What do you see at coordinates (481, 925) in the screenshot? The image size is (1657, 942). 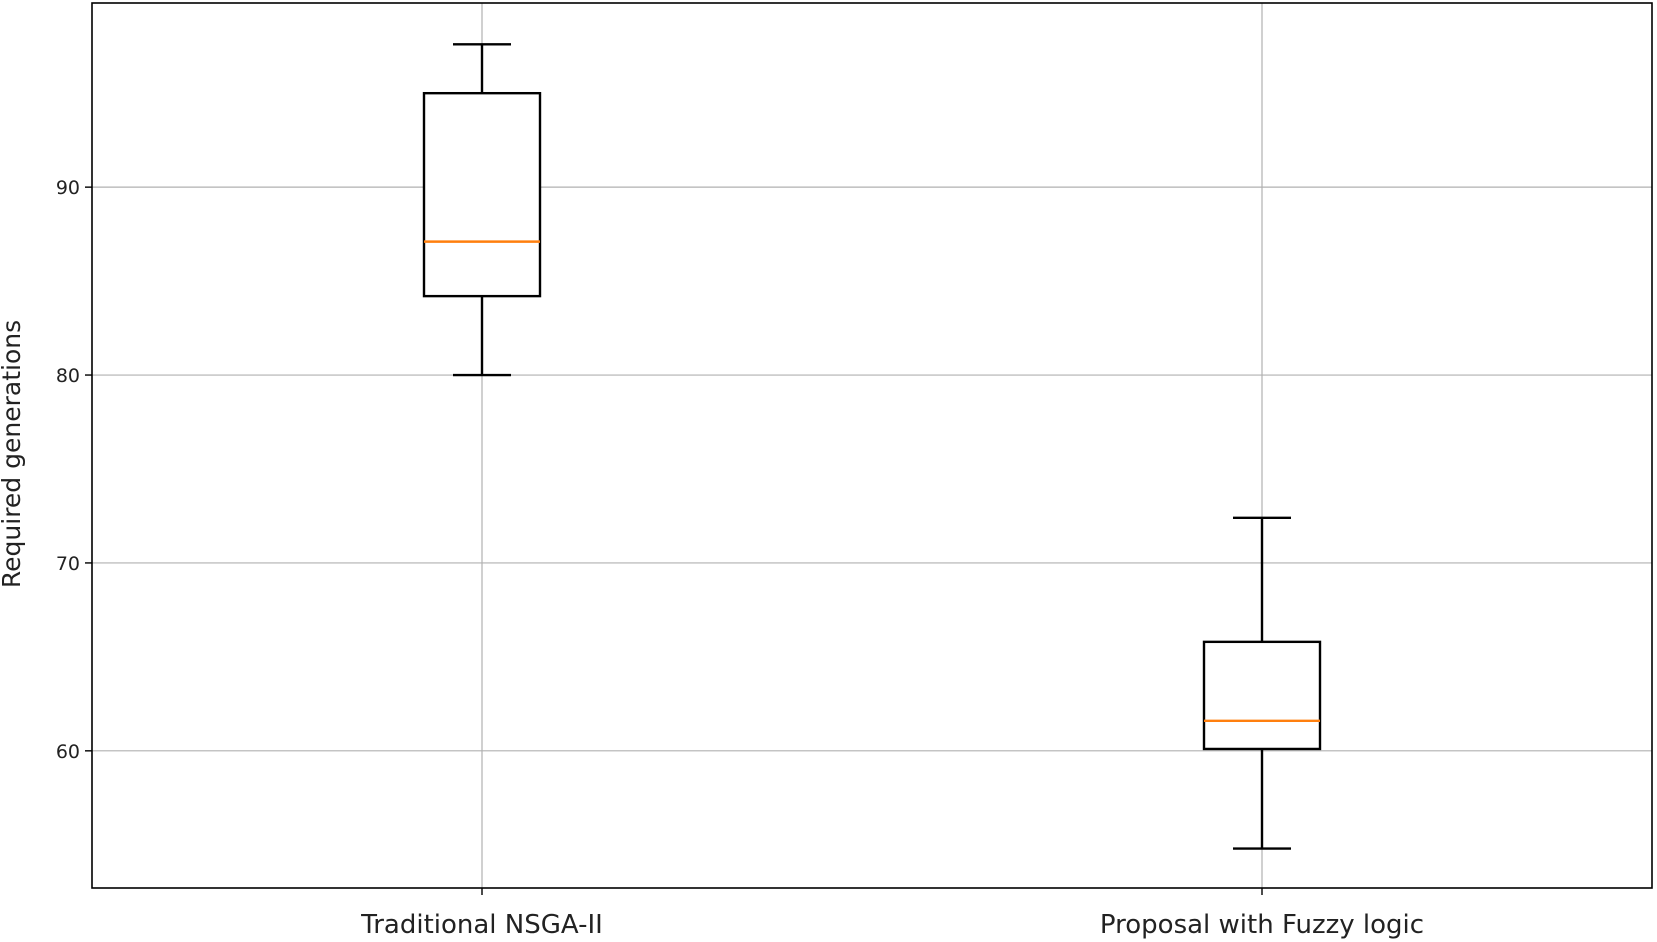 I see `x-category-label: Traditional NSGA-II` at bounding box center [481, 925].